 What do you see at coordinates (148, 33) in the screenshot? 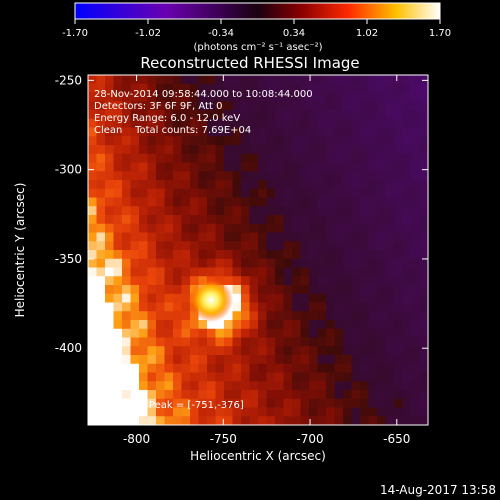
I see `colorbar-tick-label: -1.02` at bounding box center [148, 33].